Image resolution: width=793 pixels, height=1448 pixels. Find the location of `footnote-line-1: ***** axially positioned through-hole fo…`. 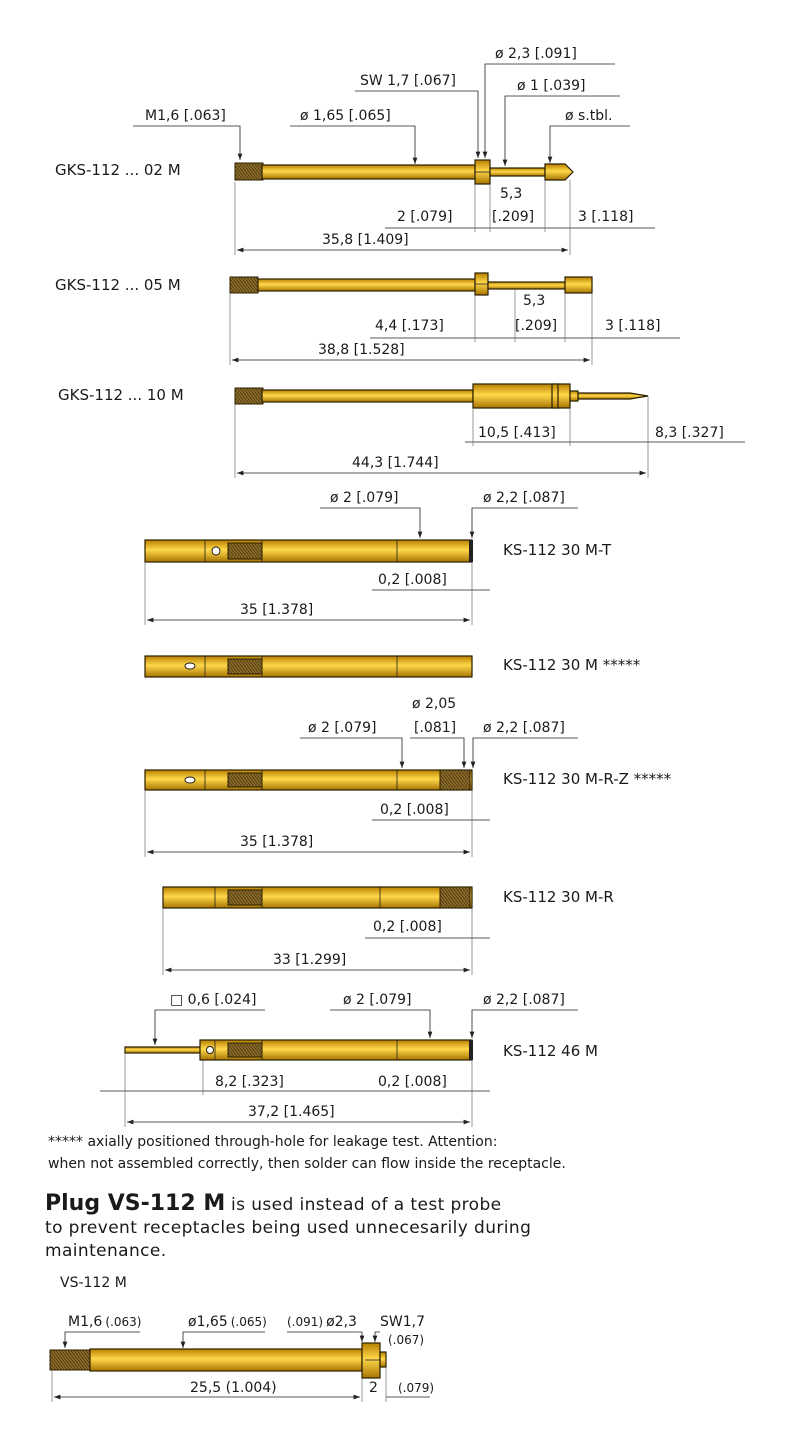

footnote-line-1: ***** axially positioned through-hole fo… is located at coordinates (272, 1142).